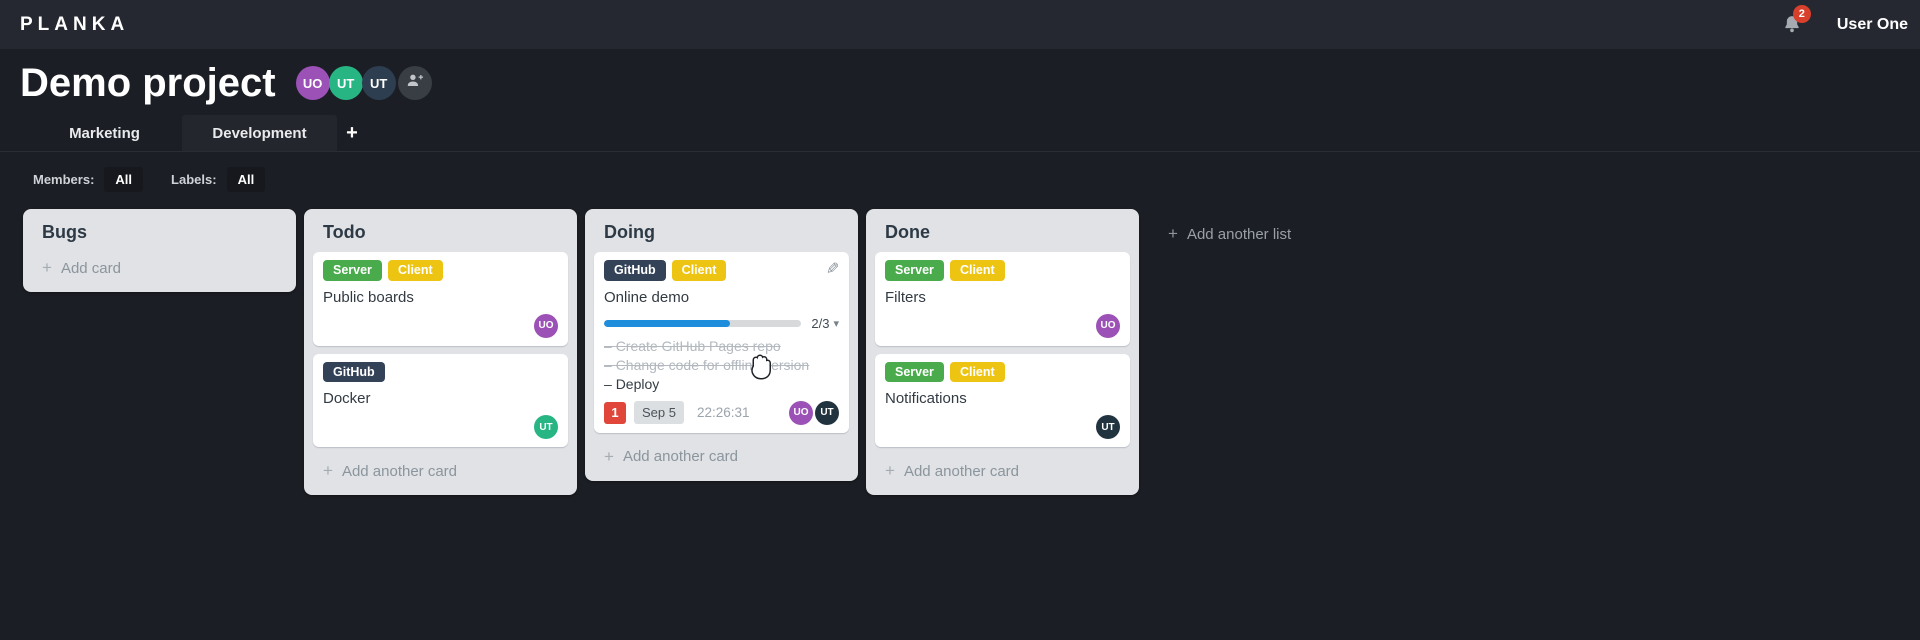 The width and height of the screenshot is (1920, 640). I want to click on project-members: UO UT UT, so click(363, 83).